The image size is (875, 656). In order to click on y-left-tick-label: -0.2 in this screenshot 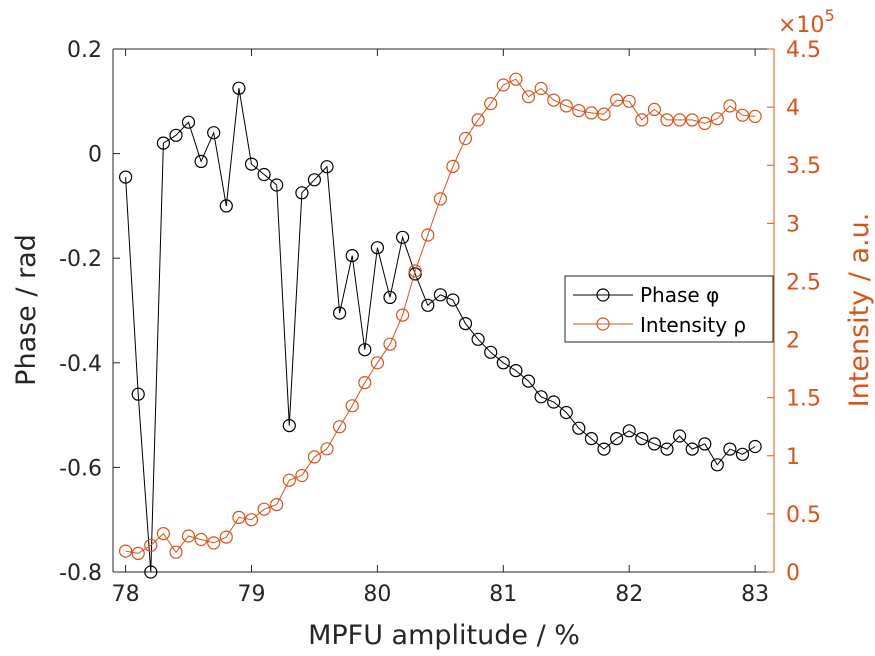, I will do `click(80, 259)`.